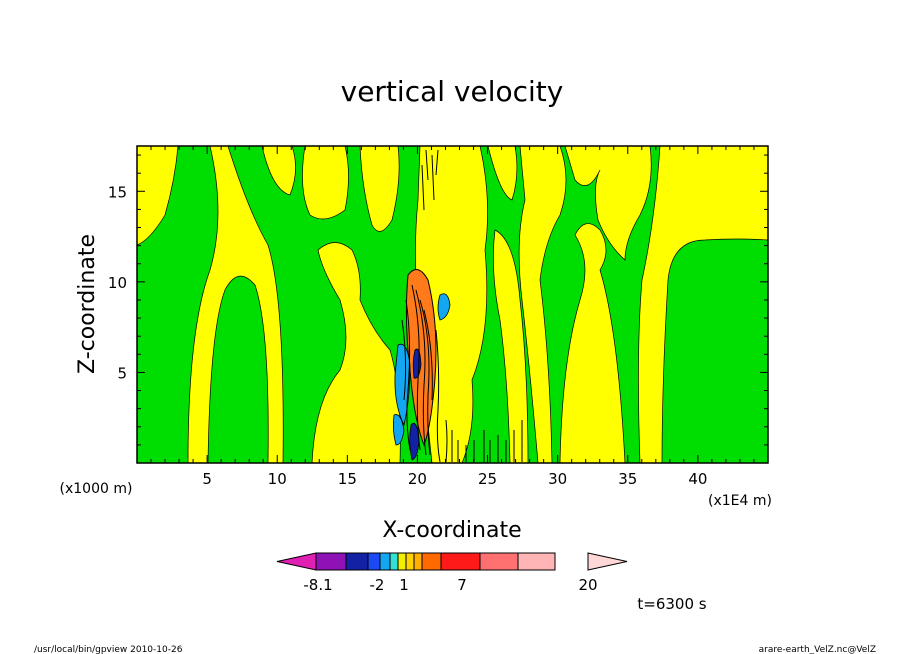 This screenshot has height=654, width=904. Describe the element at coordinates (487, 479) in the screenshot. I see `x-tick-label: 25` at that location.